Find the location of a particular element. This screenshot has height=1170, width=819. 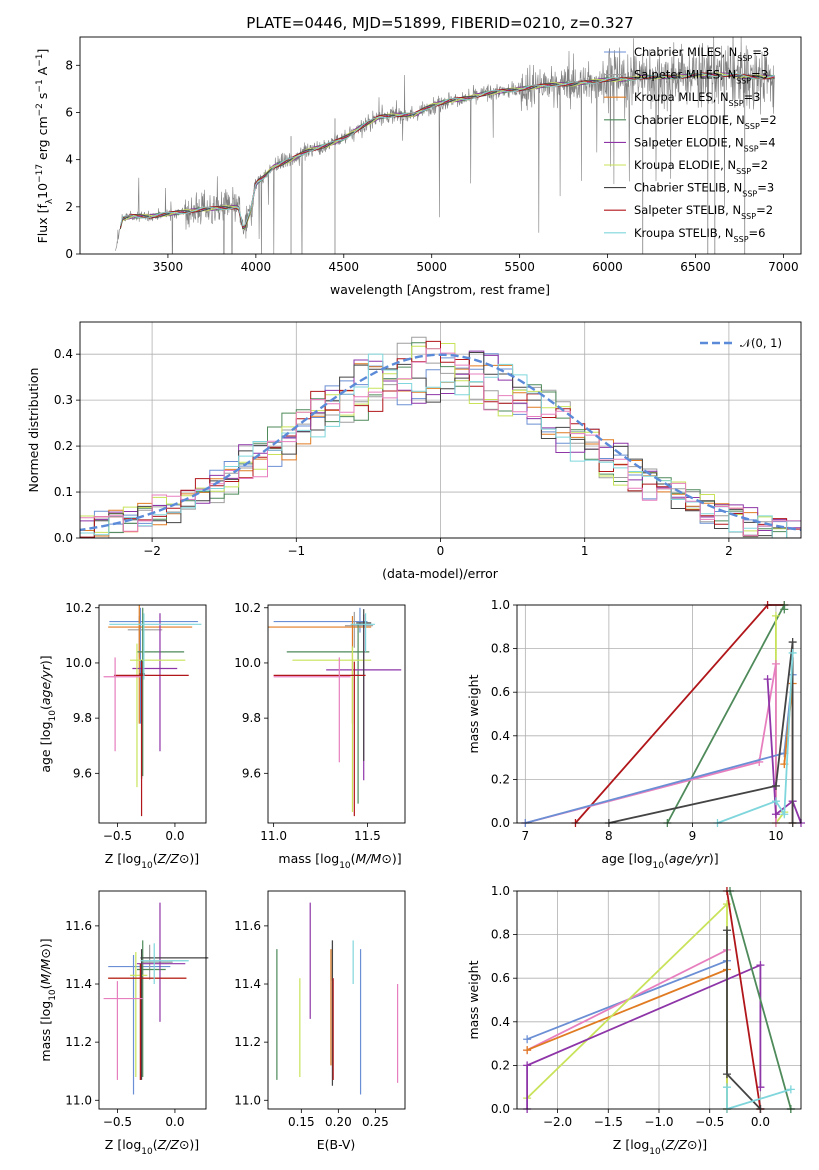

mass_vs_EBV-frame is located at coordinates (336, 1000).